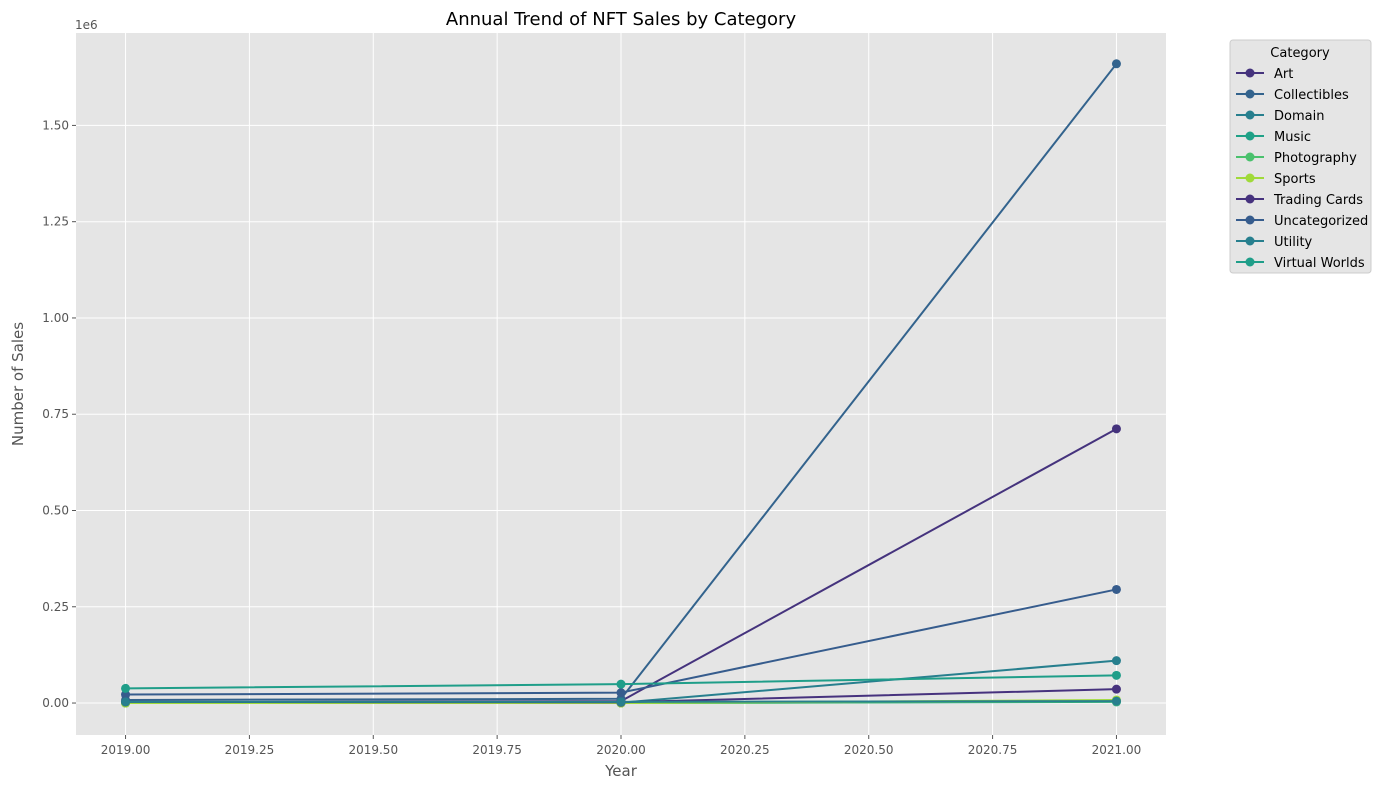 Image resolution: width=1390 pixels, height=790 pixels. I want to click on legend-label: Art, so click(1283, 74).